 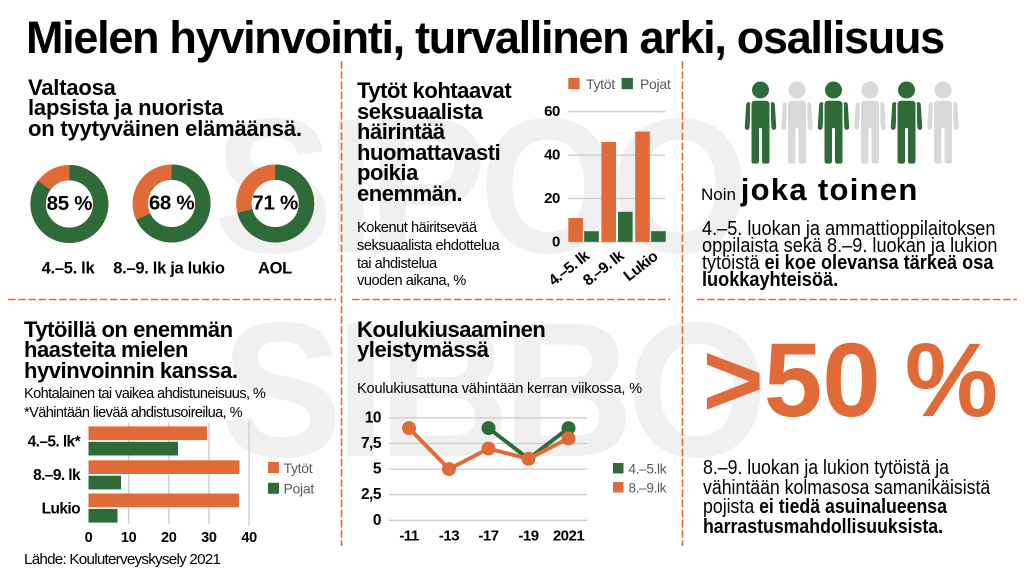 I want to click on svg-text: 4.–5. lk, so click(x=69, y=269).